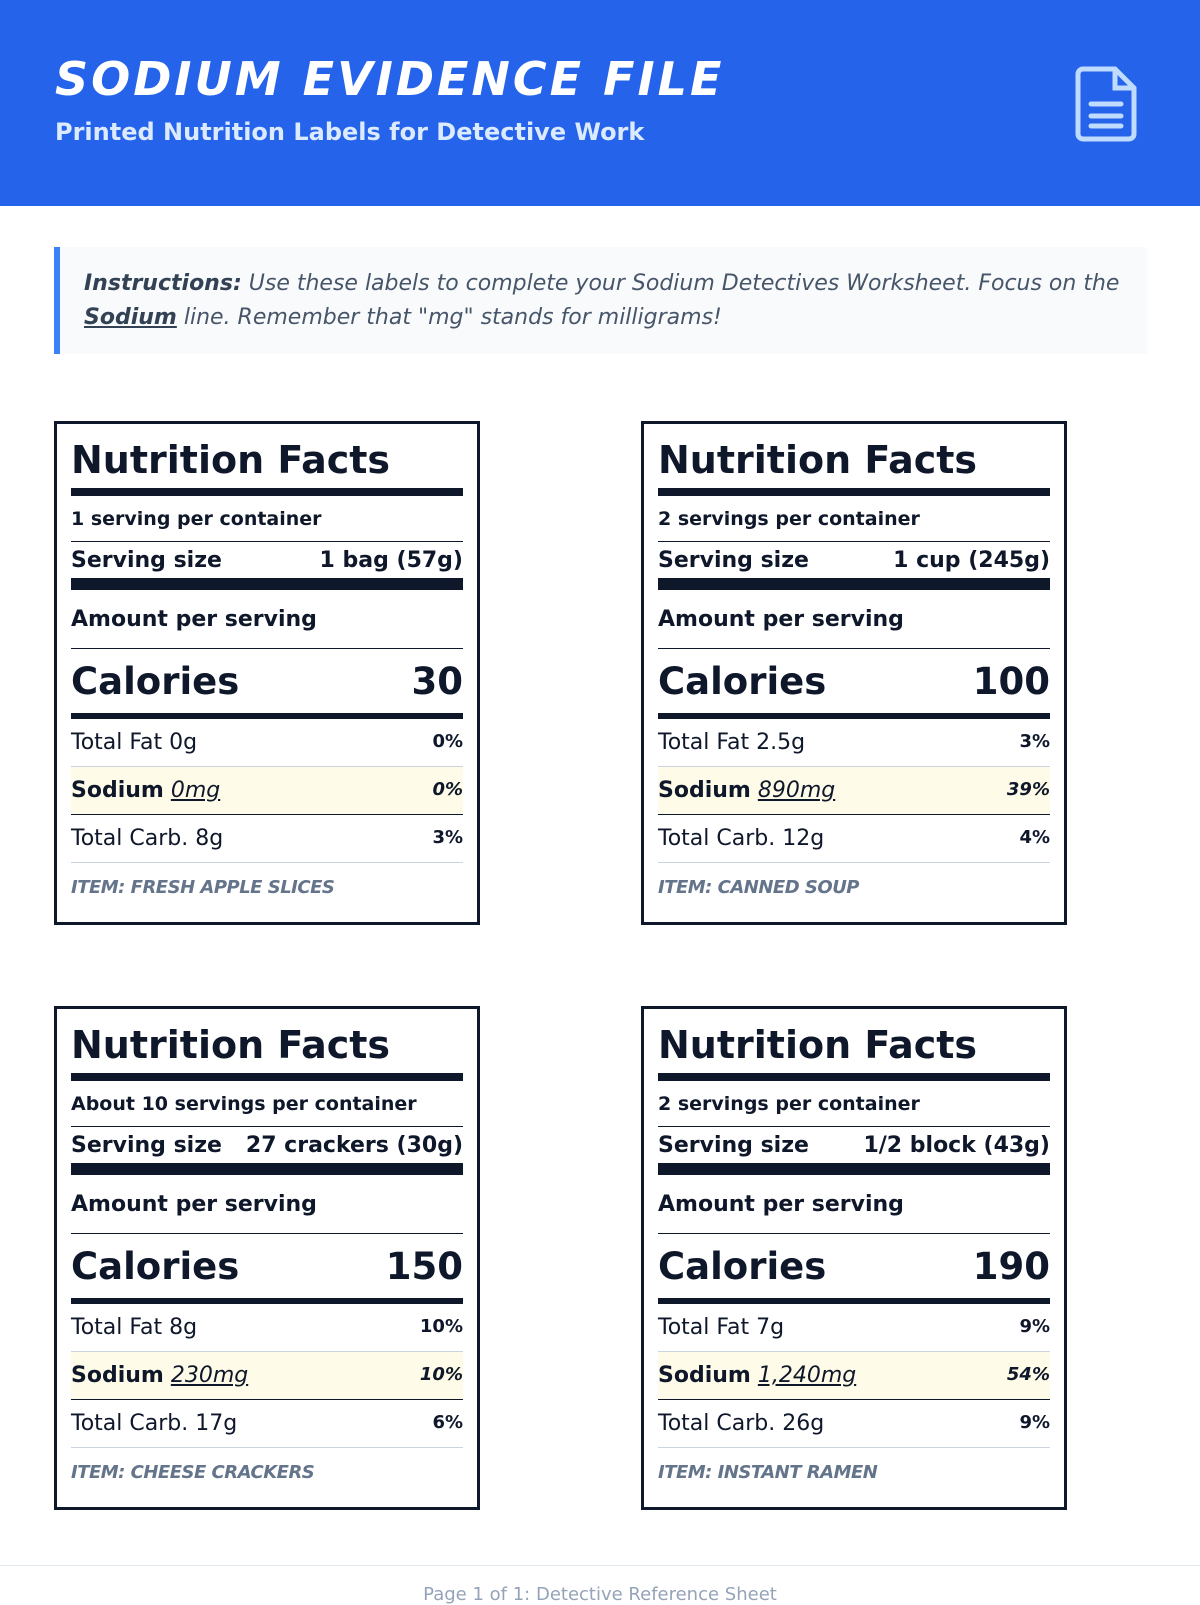  I want to click on nutrient: Total Carb. 17g, so click(154, 1423).